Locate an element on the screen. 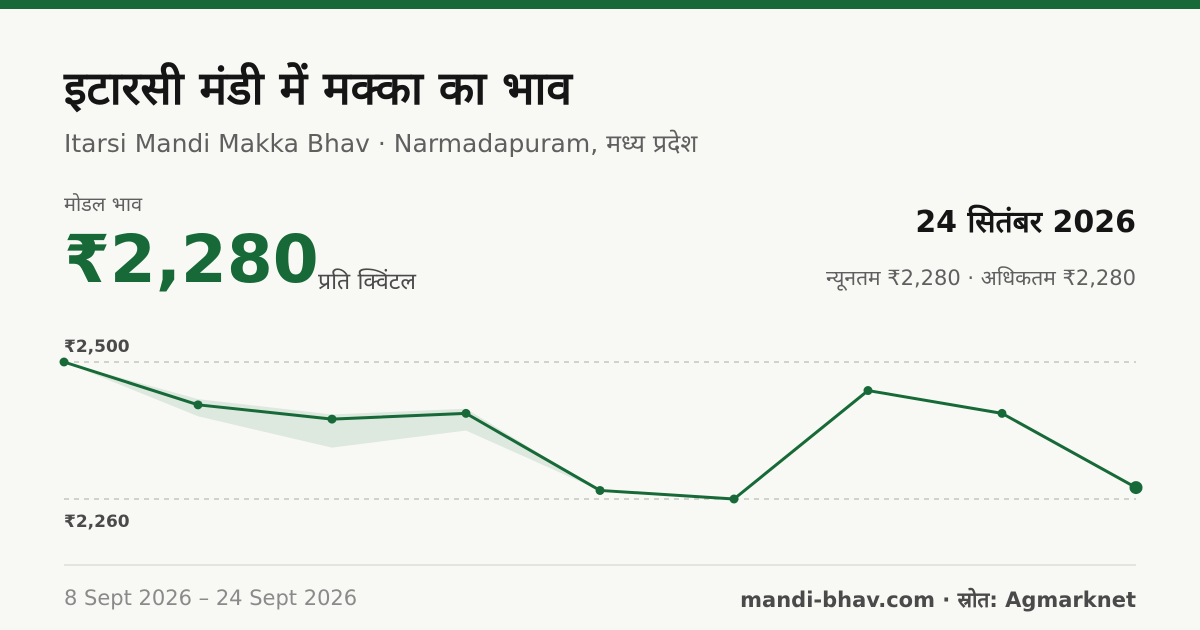 Image resolution: width=1200 pixels, height=630 pixels. y-tick-label-top: ₹2,500 is located at coordinates (97, 347).